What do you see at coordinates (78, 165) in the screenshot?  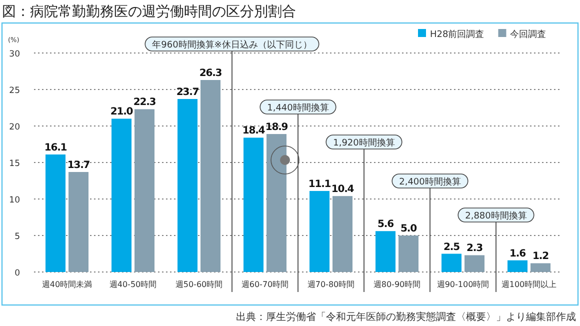 I see `data-label: 13.7` at bounding box center [78, 165].